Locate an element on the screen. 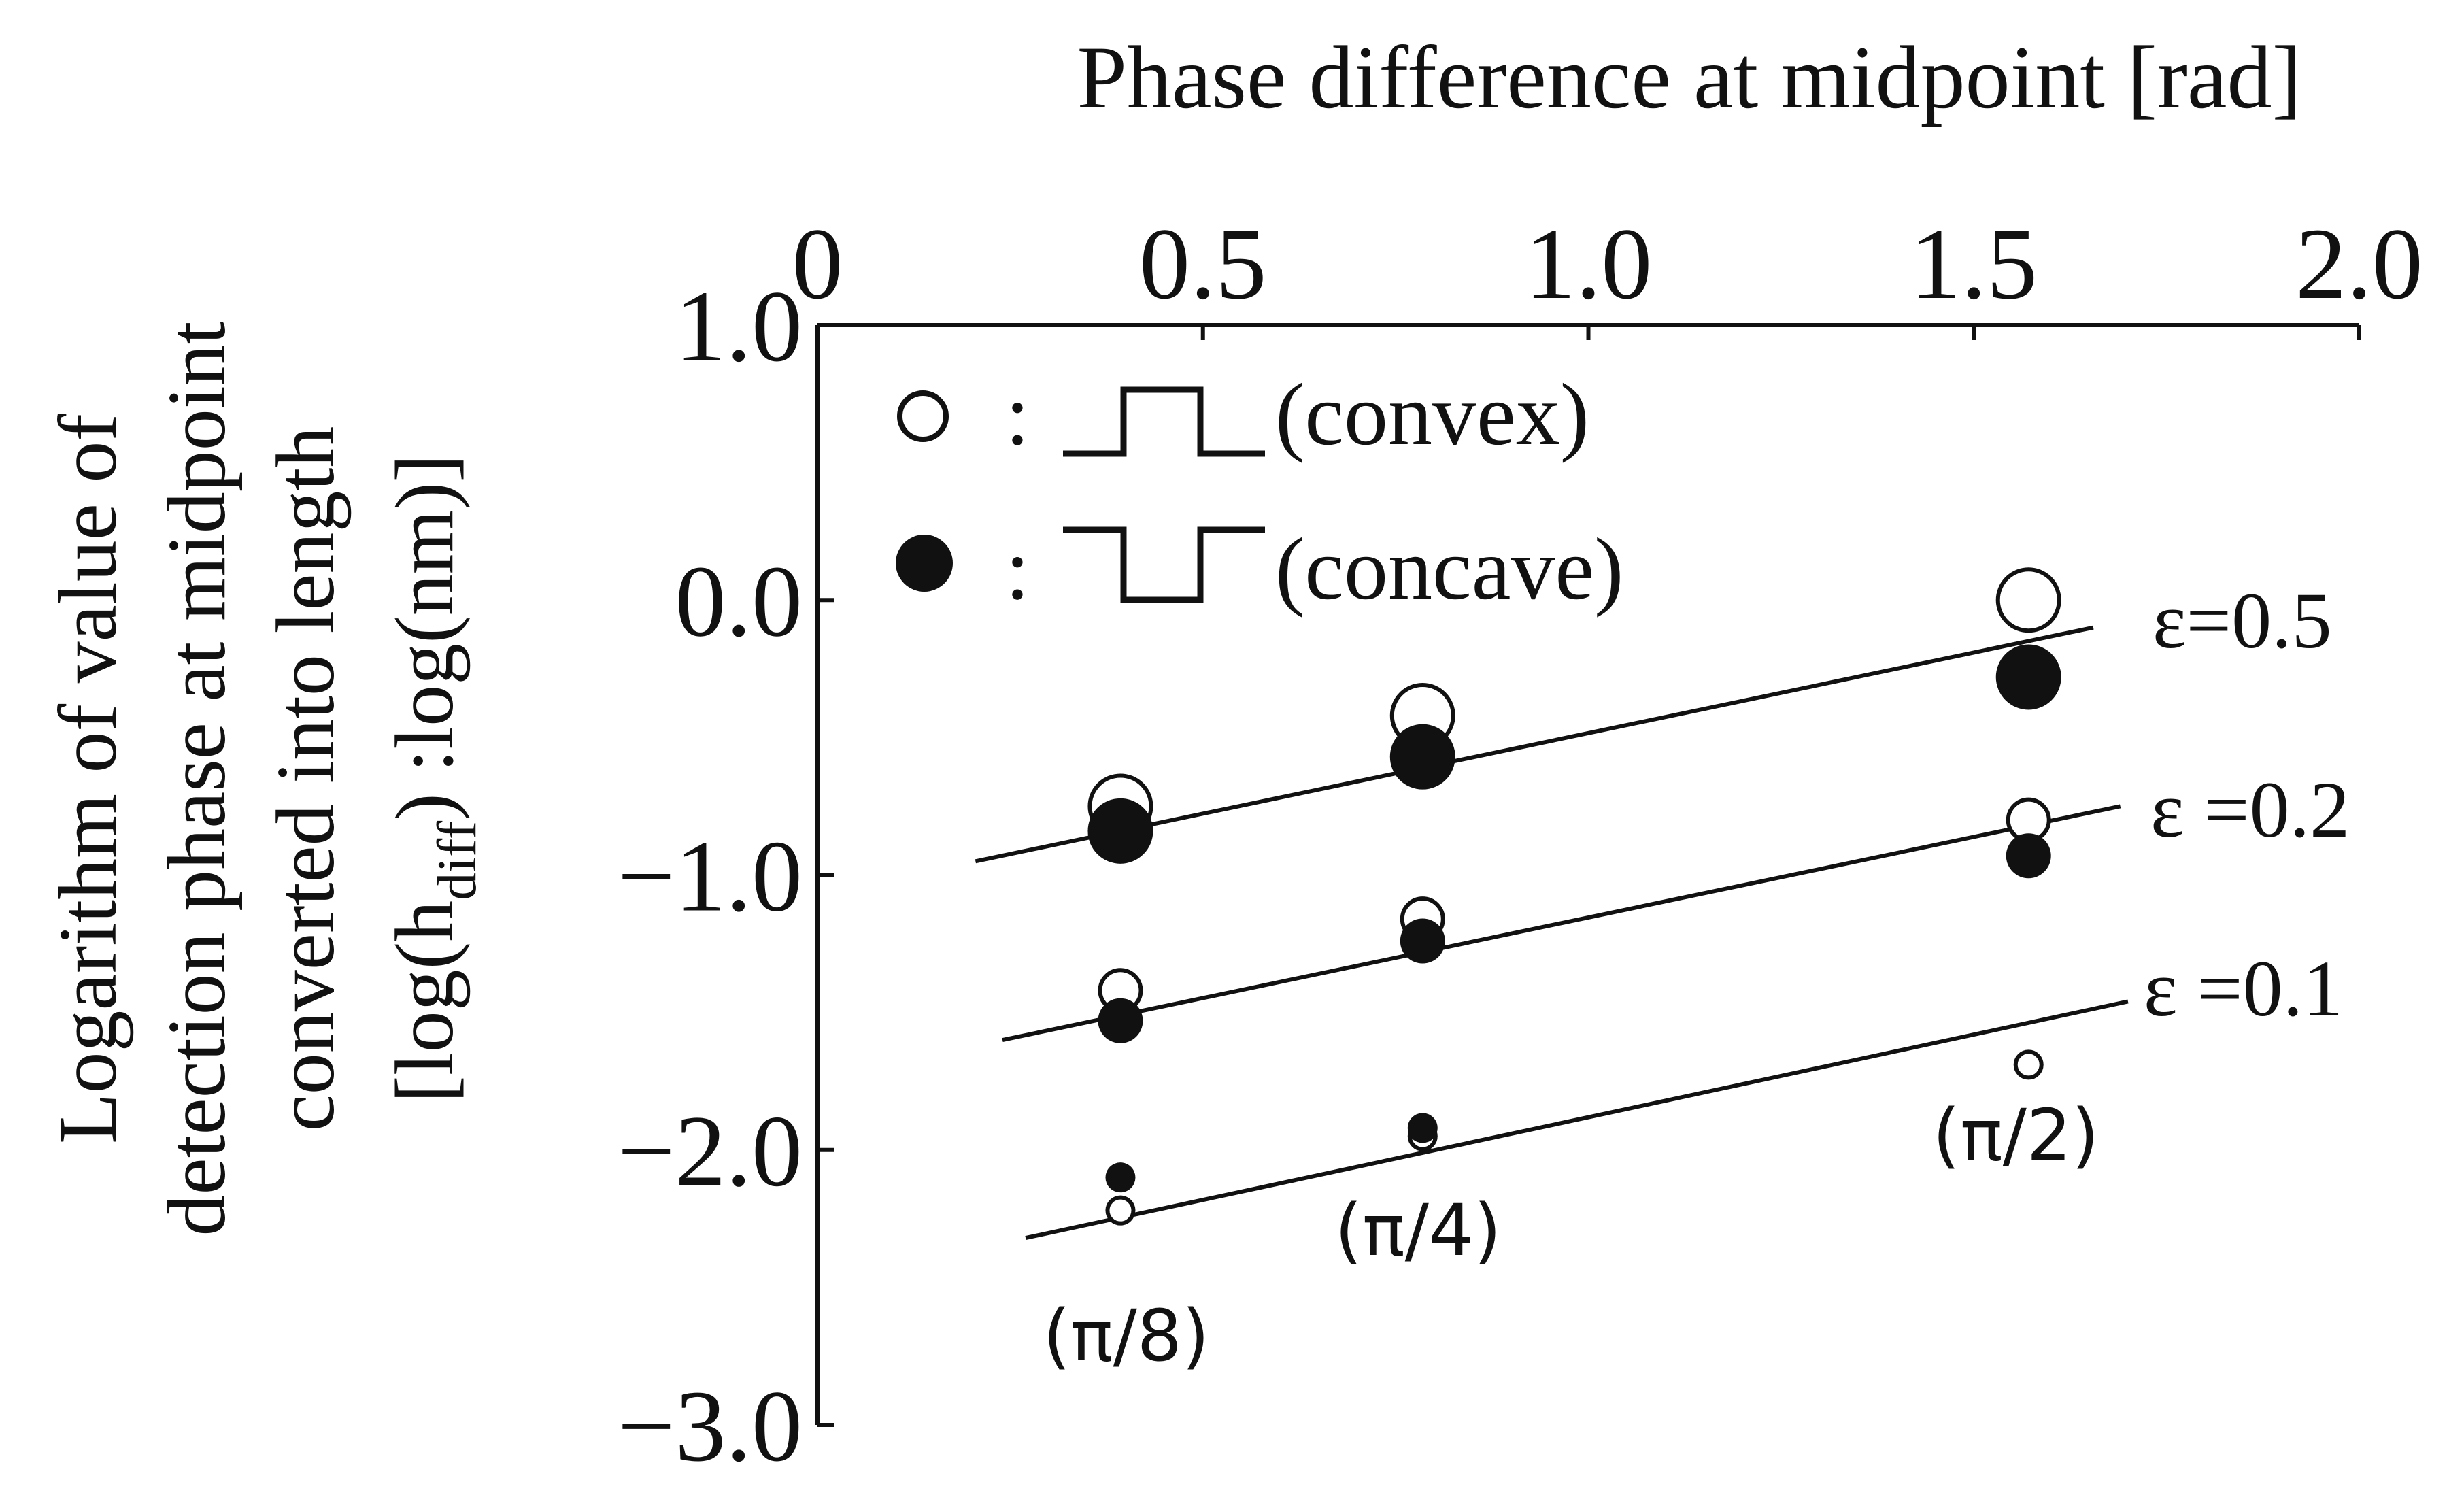 The height and width of the screenshot is (1497, 2464). top-axis-ticks: 0 0.5 1.0 1.5 2.0 is located at coordinates (1607, 274).